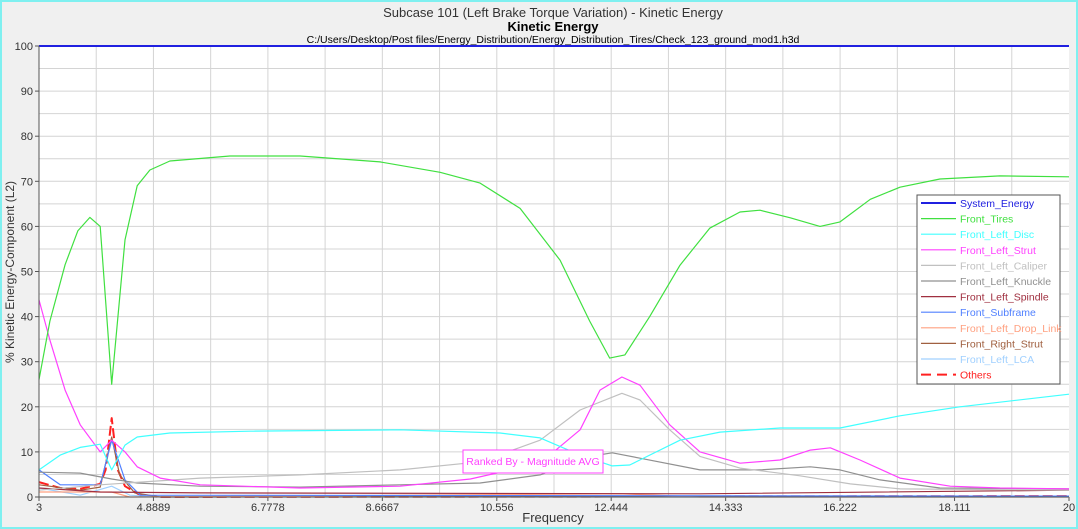  I want to click on y-tick-label: 100, so click(24, 47).